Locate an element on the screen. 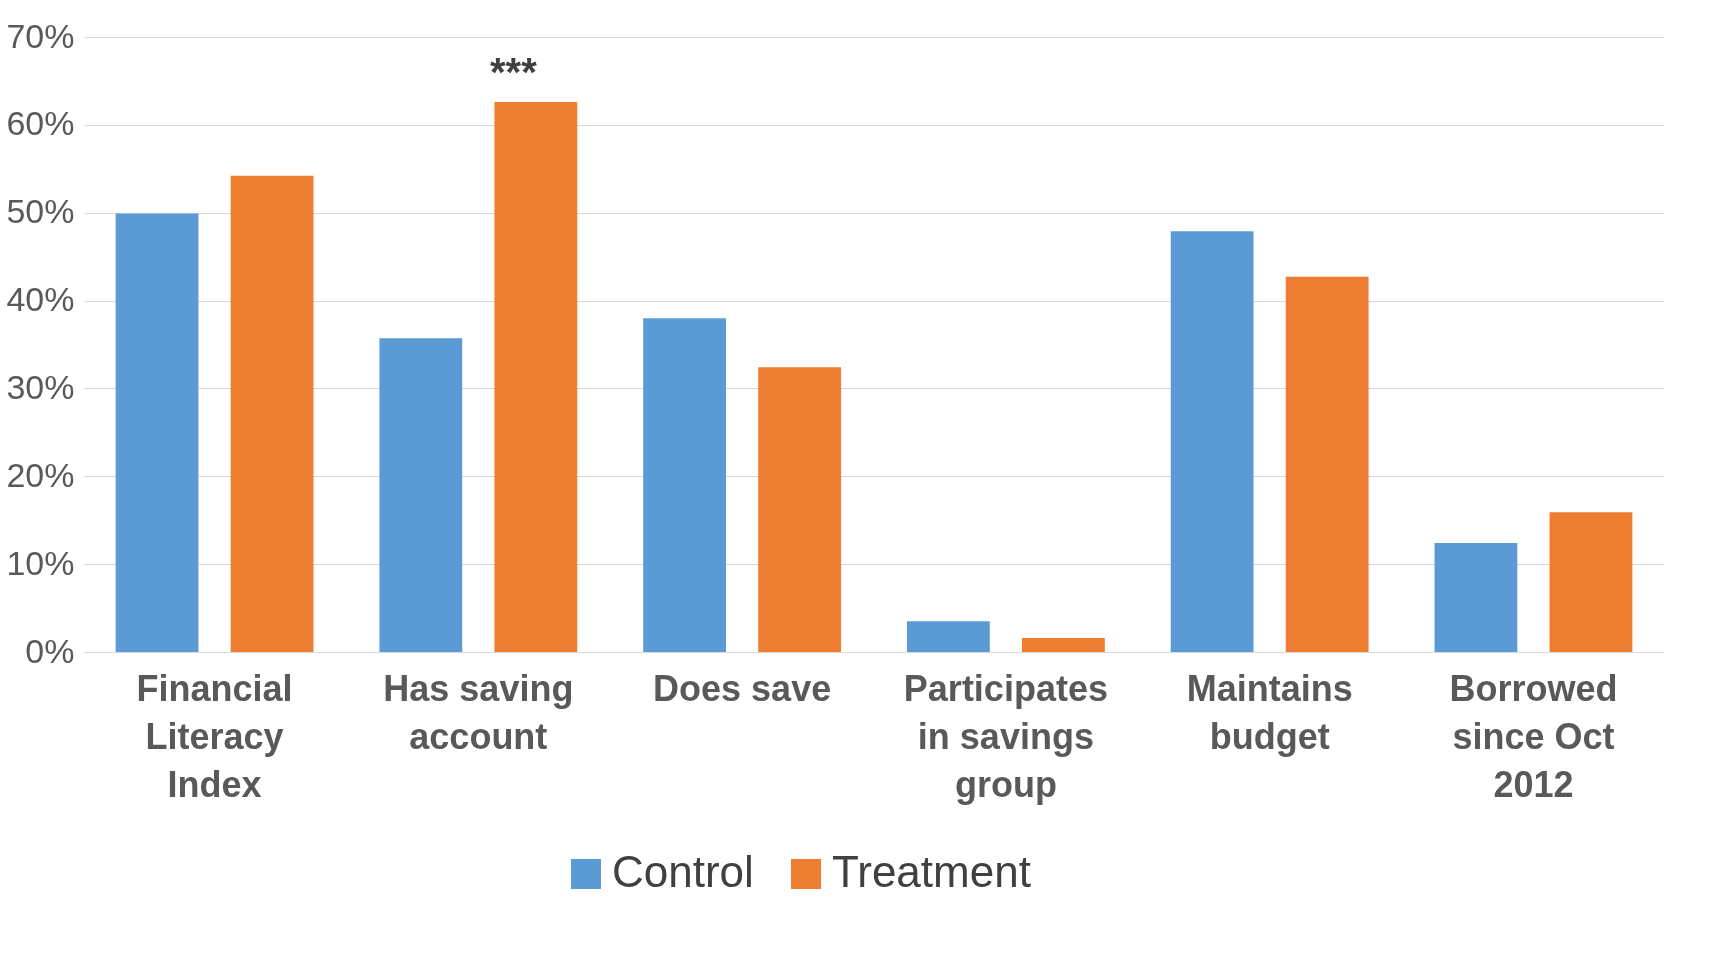 This screenshot has height=954, width=1723. y-tick-label: 0% is located at coordinates (50, 650).